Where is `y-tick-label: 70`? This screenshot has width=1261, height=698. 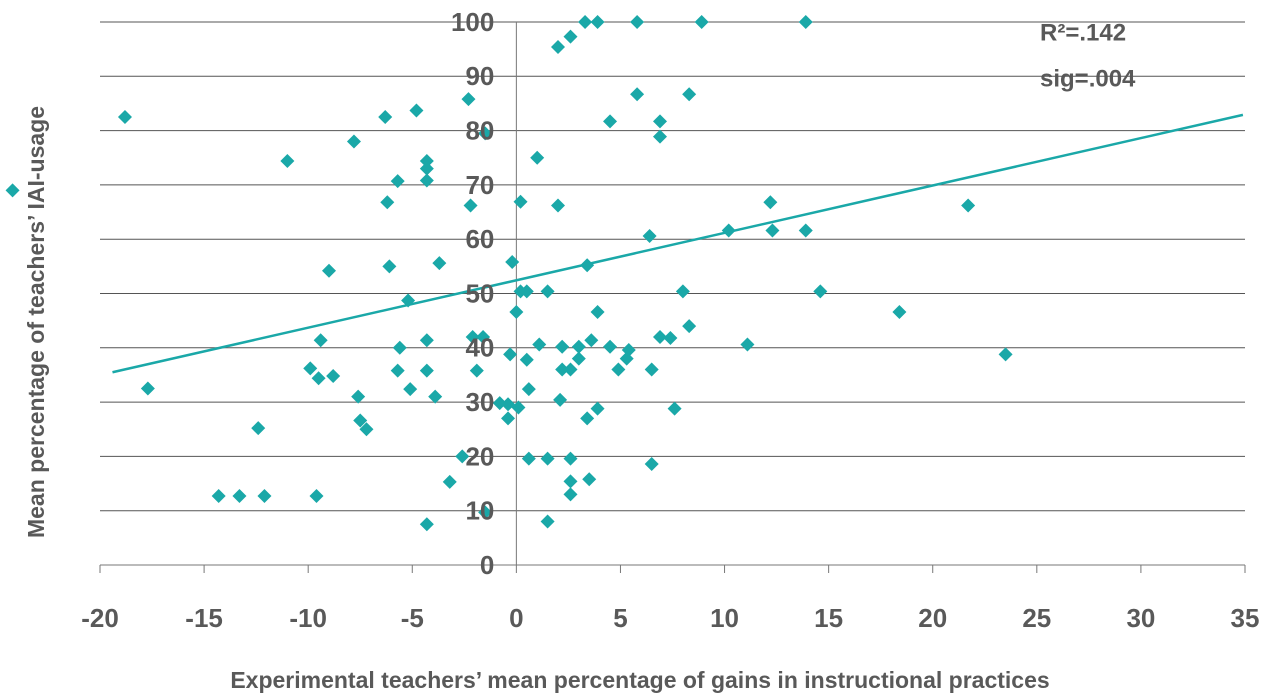
y-tick-label: 70 is located at coordinates (479, 185).